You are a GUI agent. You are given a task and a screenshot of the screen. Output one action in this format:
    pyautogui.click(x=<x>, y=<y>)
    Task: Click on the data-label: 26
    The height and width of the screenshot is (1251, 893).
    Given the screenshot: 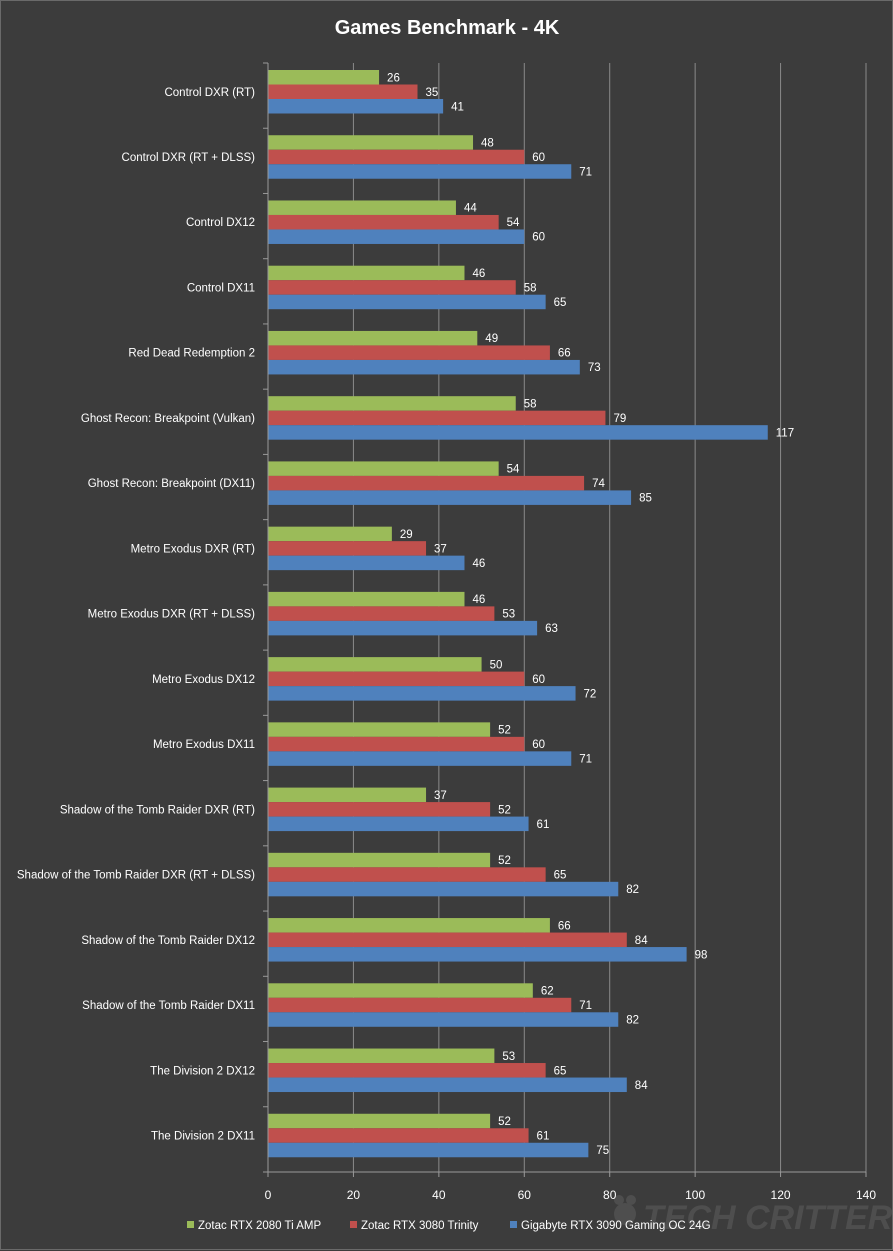 What is the action you would take?
    pyautogui.click(x=393, y=78)
    